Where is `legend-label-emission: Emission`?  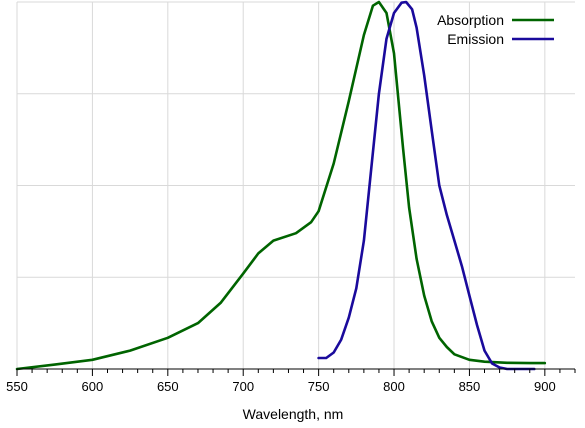 legend-label-emission: Emission is located at coordinates (475, 39).